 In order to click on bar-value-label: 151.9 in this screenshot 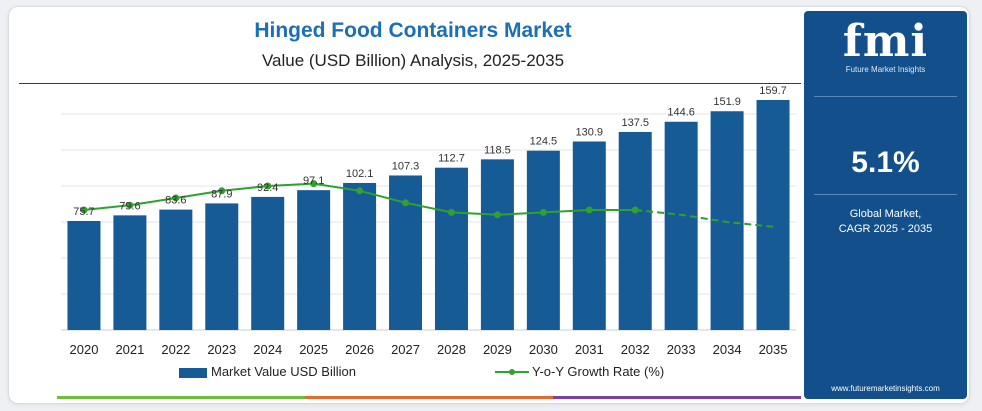, I will do `click(727, 102)`.